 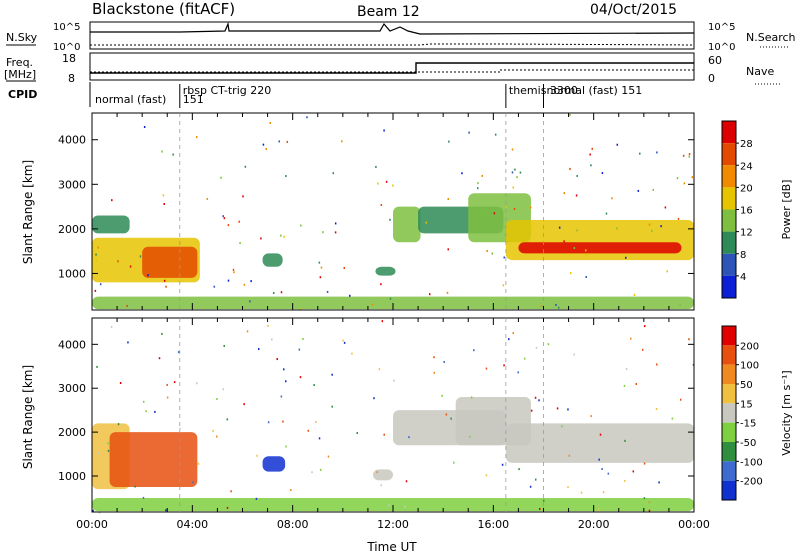 I want to click on velocity-xtick-label: 08:00, so click(x=293, y=524).